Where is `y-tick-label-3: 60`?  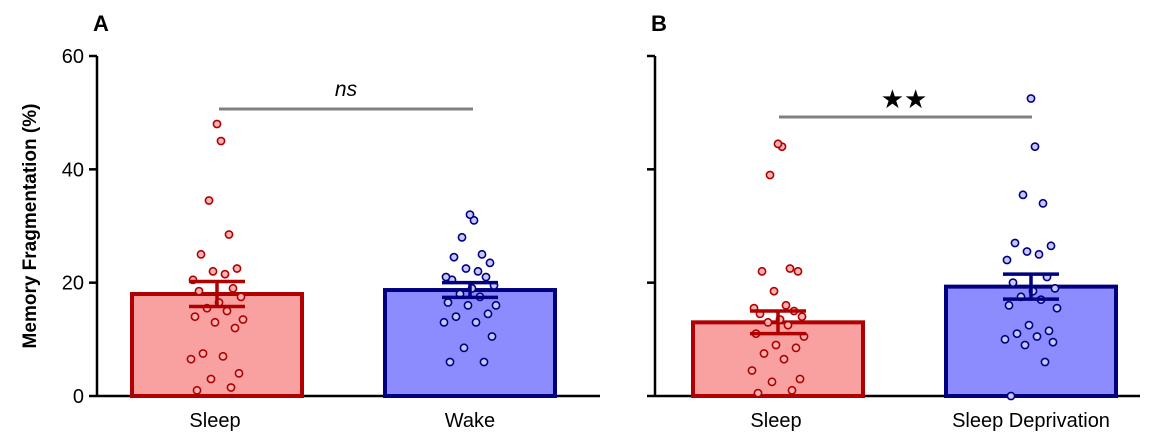 y-tick-label-3: 60 is located at coordinates (73, 57).